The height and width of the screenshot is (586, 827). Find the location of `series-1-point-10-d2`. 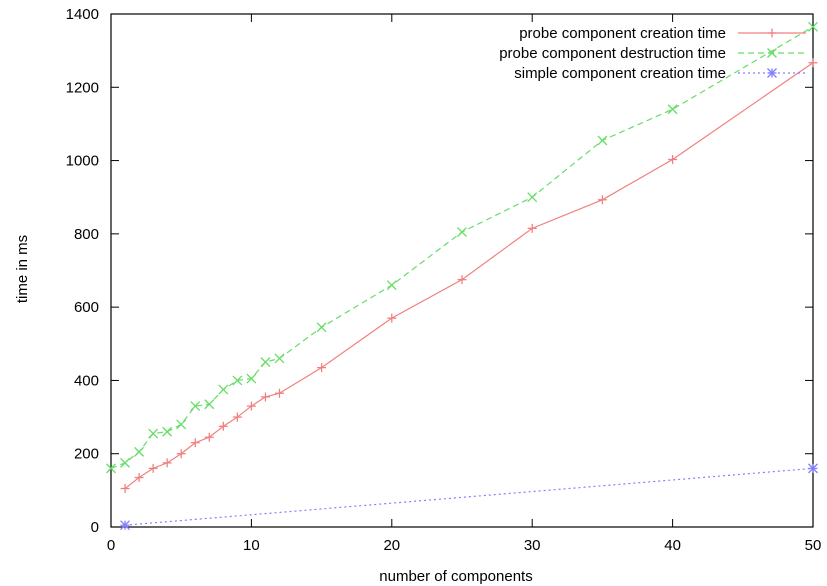

series-1-point-10-d2 is located at coordinates (251, 378).